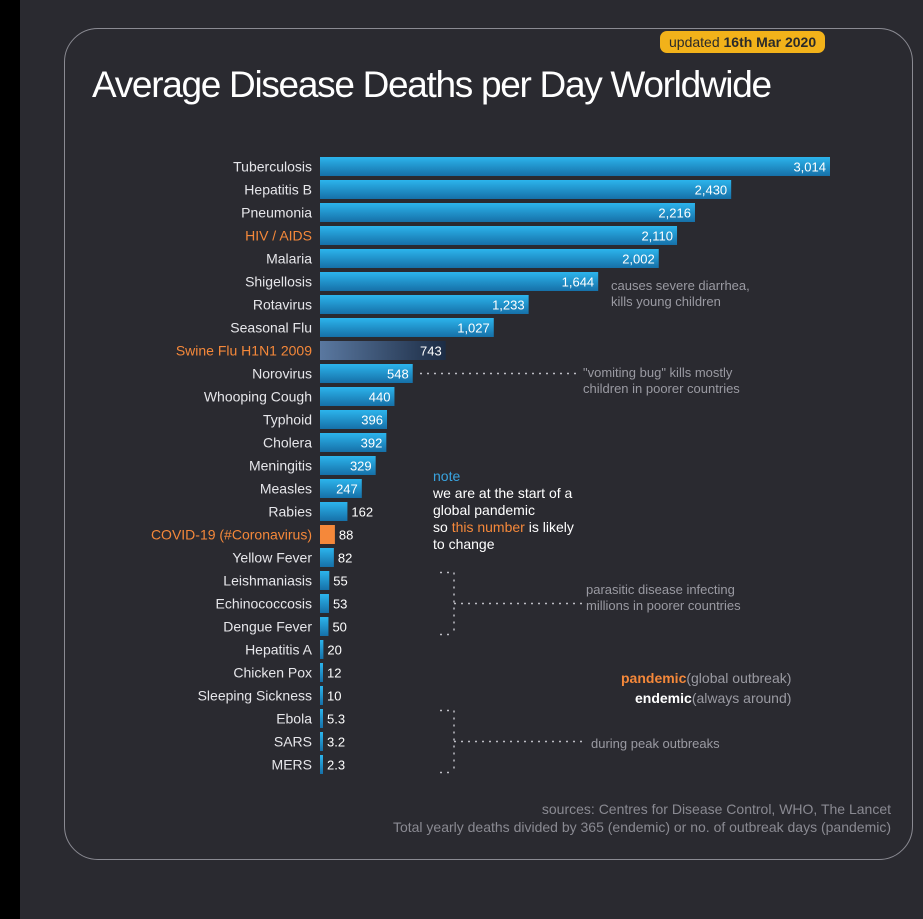 This screenshot has height=919, width=923. Describe the element at coordinates (464, 544) in the screenshot. I see `note-line: to change` at that location.